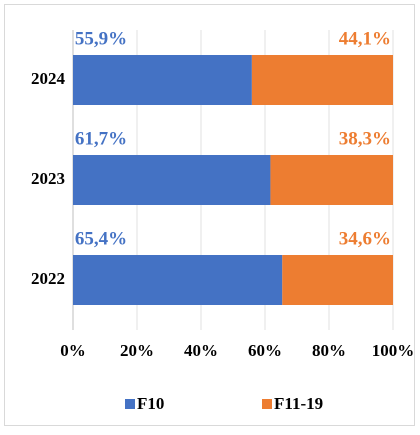  What do you see at coordinates (101, 238) in the screenshot?
I see `data-label: 65,4%` at bounding box center [101, 238].